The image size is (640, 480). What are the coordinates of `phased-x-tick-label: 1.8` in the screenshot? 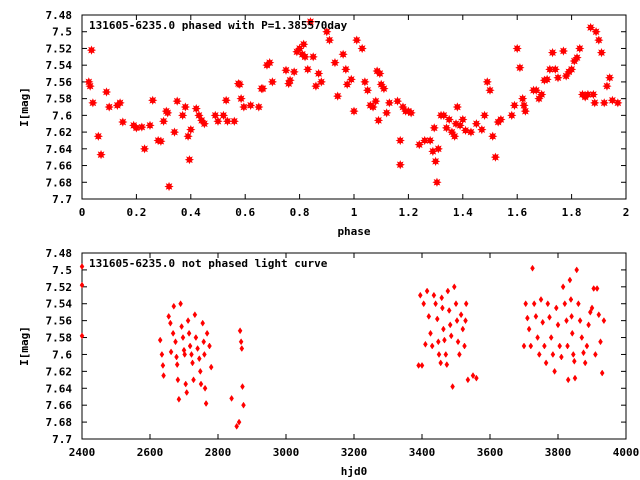 It's located at (572, 212).